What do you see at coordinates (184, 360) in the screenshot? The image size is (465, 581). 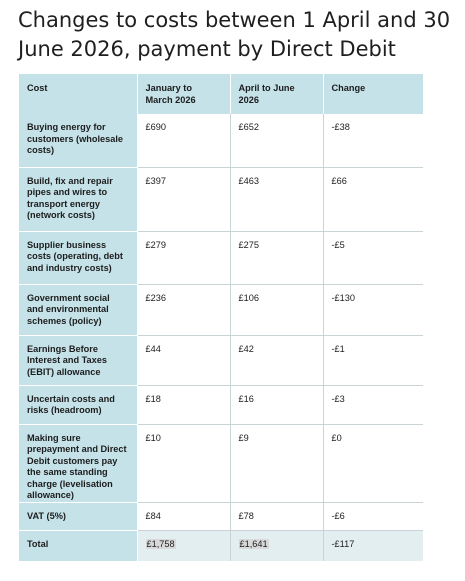 I see `jan-mar-value: £44` at bounding box center [184, 360].